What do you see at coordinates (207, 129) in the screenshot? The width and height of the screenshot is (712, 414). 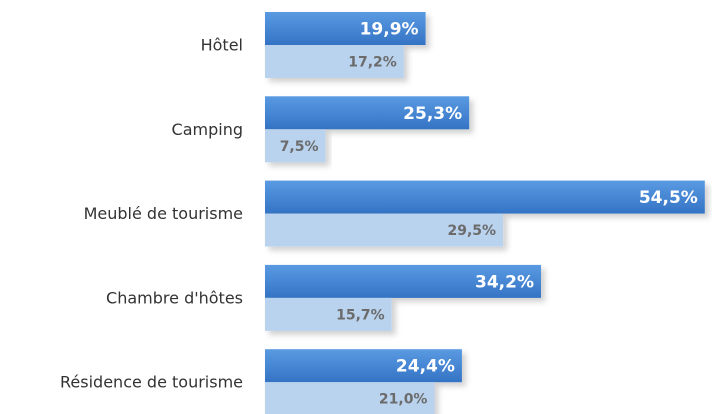 I see `category-label: Camping` at bounding box center [207, 129].